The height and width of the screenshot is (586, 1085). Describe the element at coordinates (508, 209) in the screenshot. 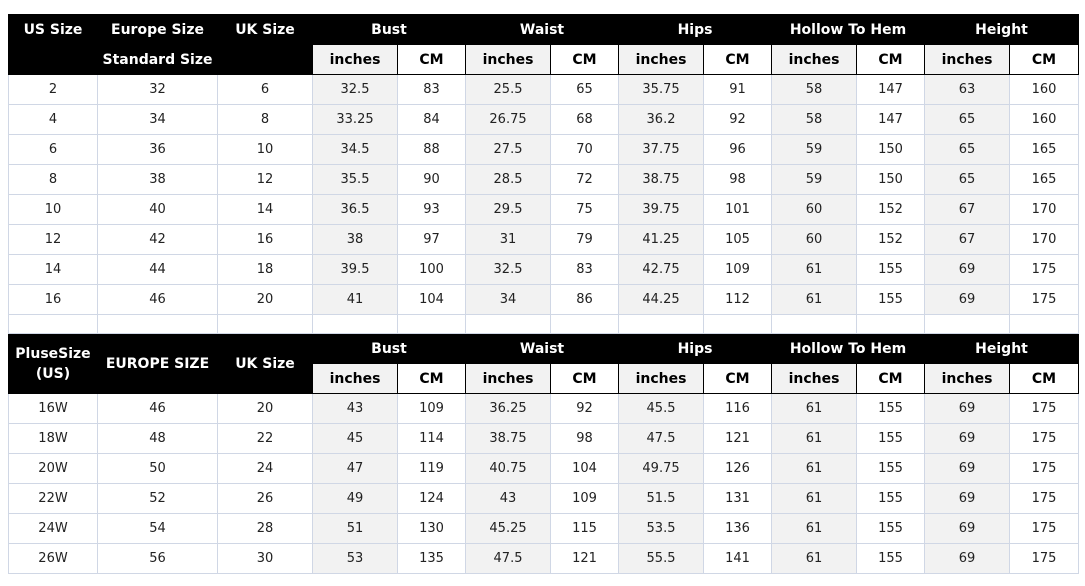

I see `table-cell: 29.5` at that location.